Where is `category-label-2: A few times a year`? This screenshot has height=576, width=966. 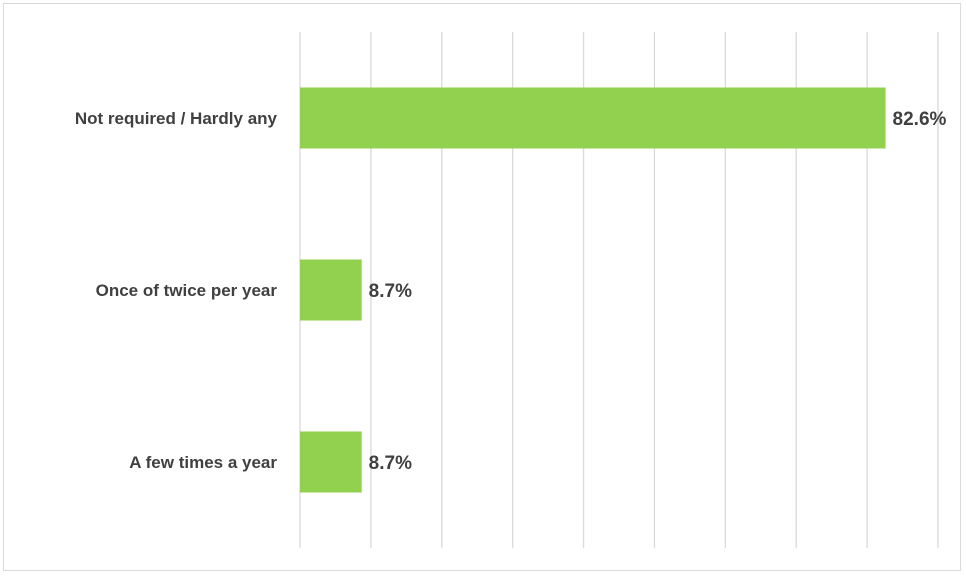
category-label-2: A few times a year is located at coordinates (203, 462).